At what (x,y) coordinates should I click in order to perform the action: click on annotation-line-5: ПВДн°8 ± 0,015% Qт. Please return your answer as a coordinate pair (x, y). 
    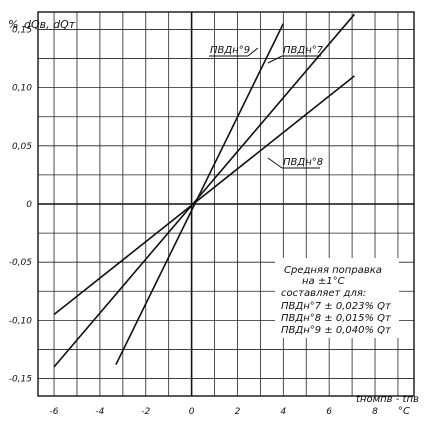
    Looking at the image, I should click on (336, 318).